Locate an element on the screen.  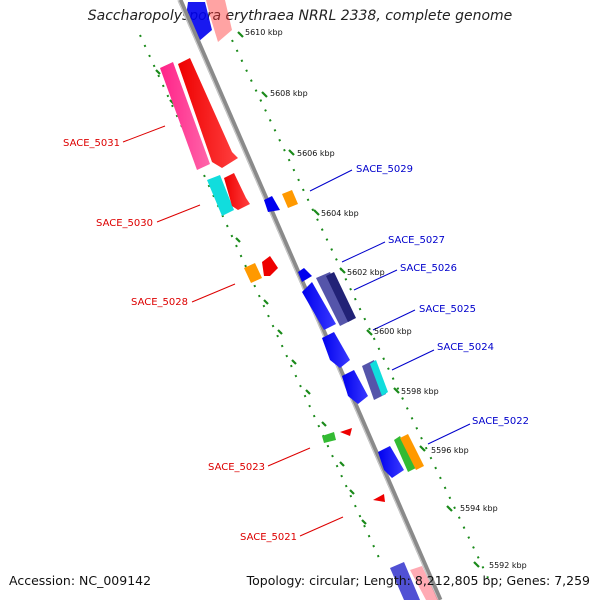
gene-label-sace5023: SACE_5023 is located at coordinates (236, 467).